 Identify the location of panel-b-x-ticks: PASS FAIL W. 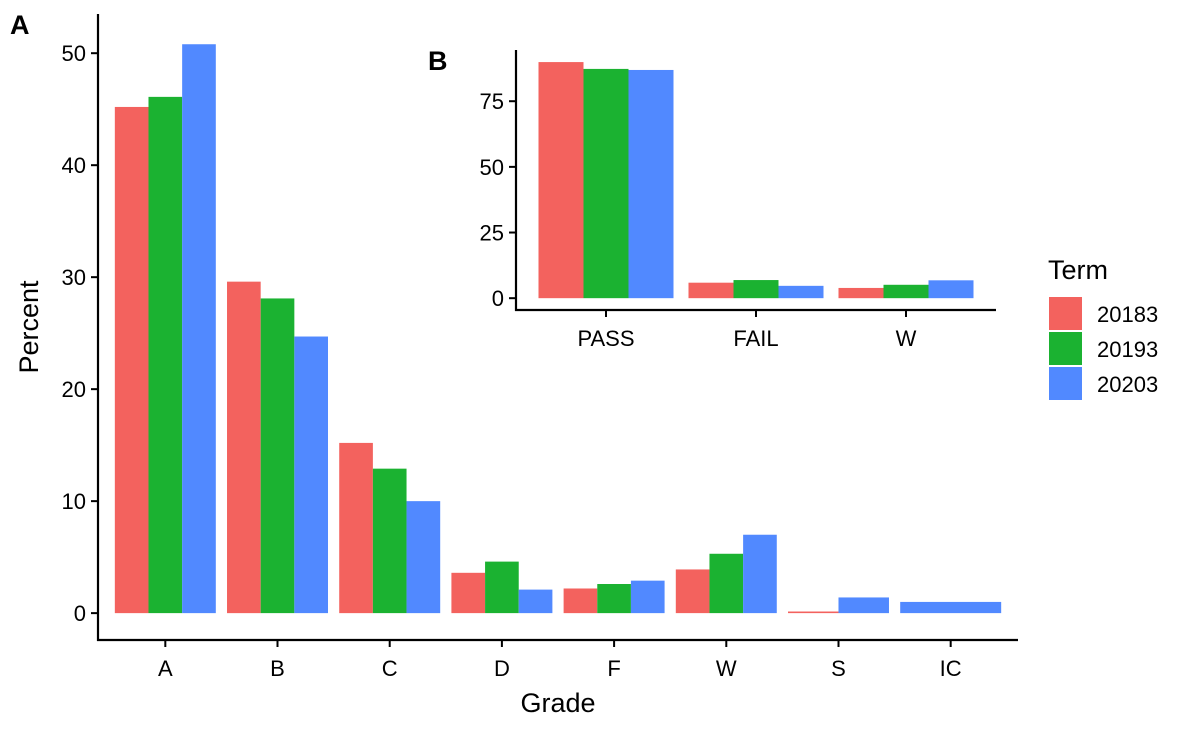
(747, 330).